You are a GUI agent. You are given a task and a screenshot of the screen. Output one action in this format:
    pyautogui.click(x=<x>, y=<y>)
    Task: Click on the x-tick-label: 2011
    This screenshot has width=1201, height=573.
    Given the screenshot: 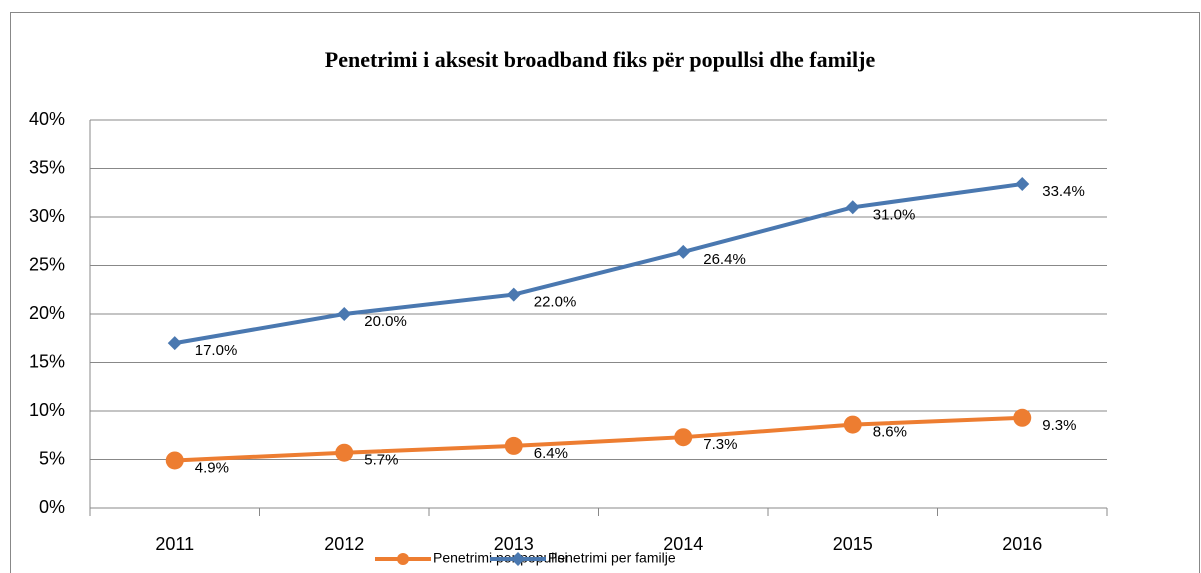 What is the action you would take?
    pyautogui.click(x=174, y=544)
    